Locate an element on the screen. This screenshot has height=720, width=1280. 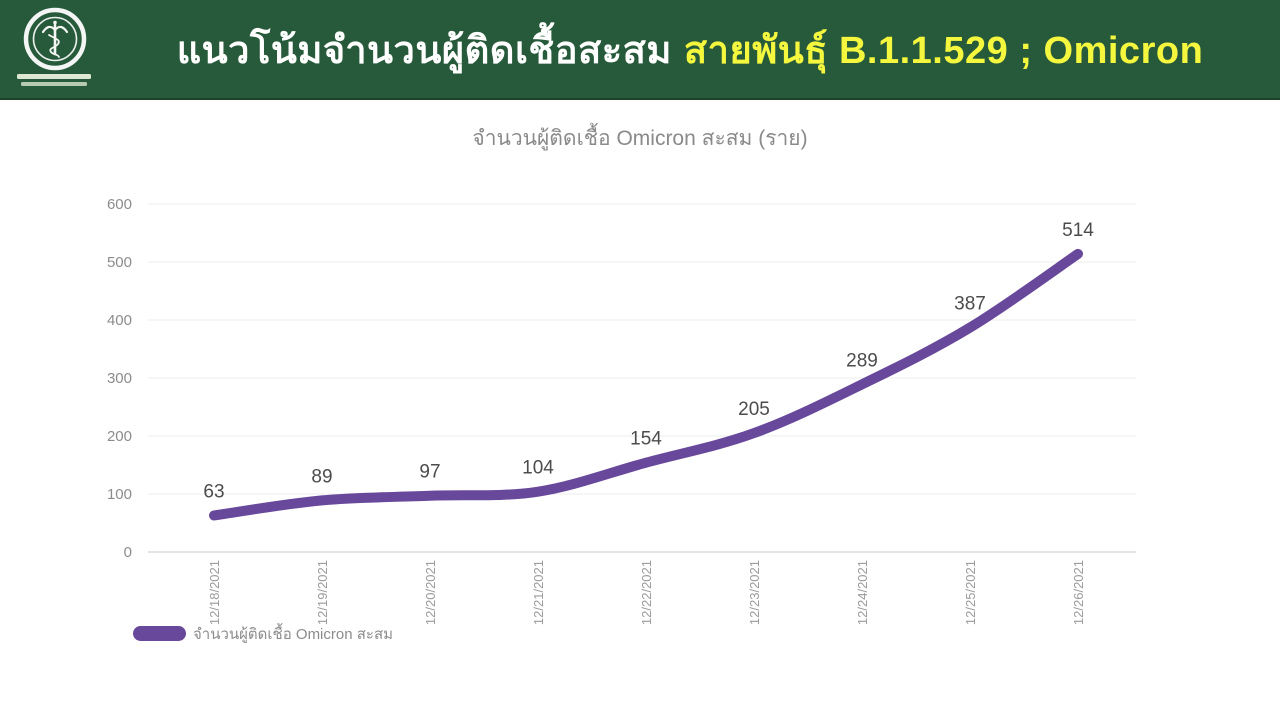
y-tick-label: 500 is located at coordinates (119, 262).